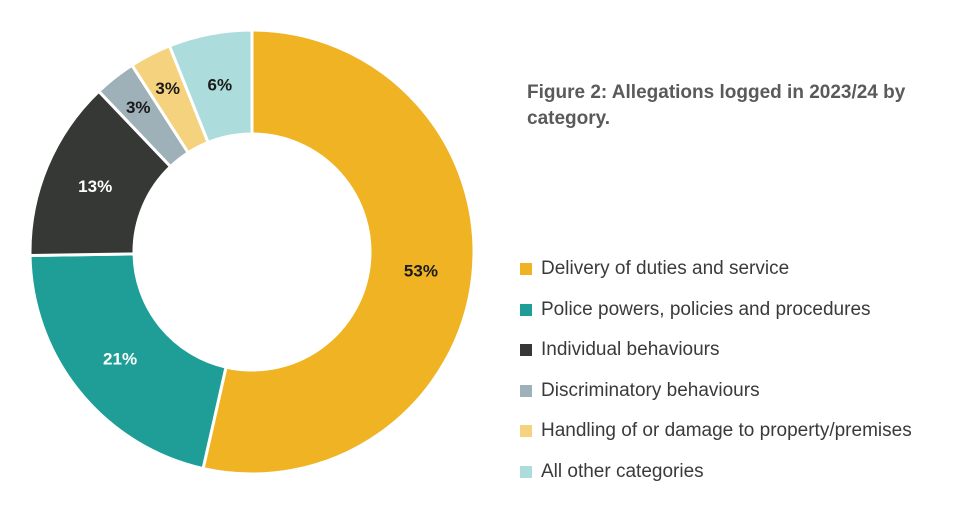 This screenshot has width=980, height=525. What do you see at coordinates (167, 88) in the screenshot?
I see `slice-label-4: 3%` at bounding box center [167, 88].